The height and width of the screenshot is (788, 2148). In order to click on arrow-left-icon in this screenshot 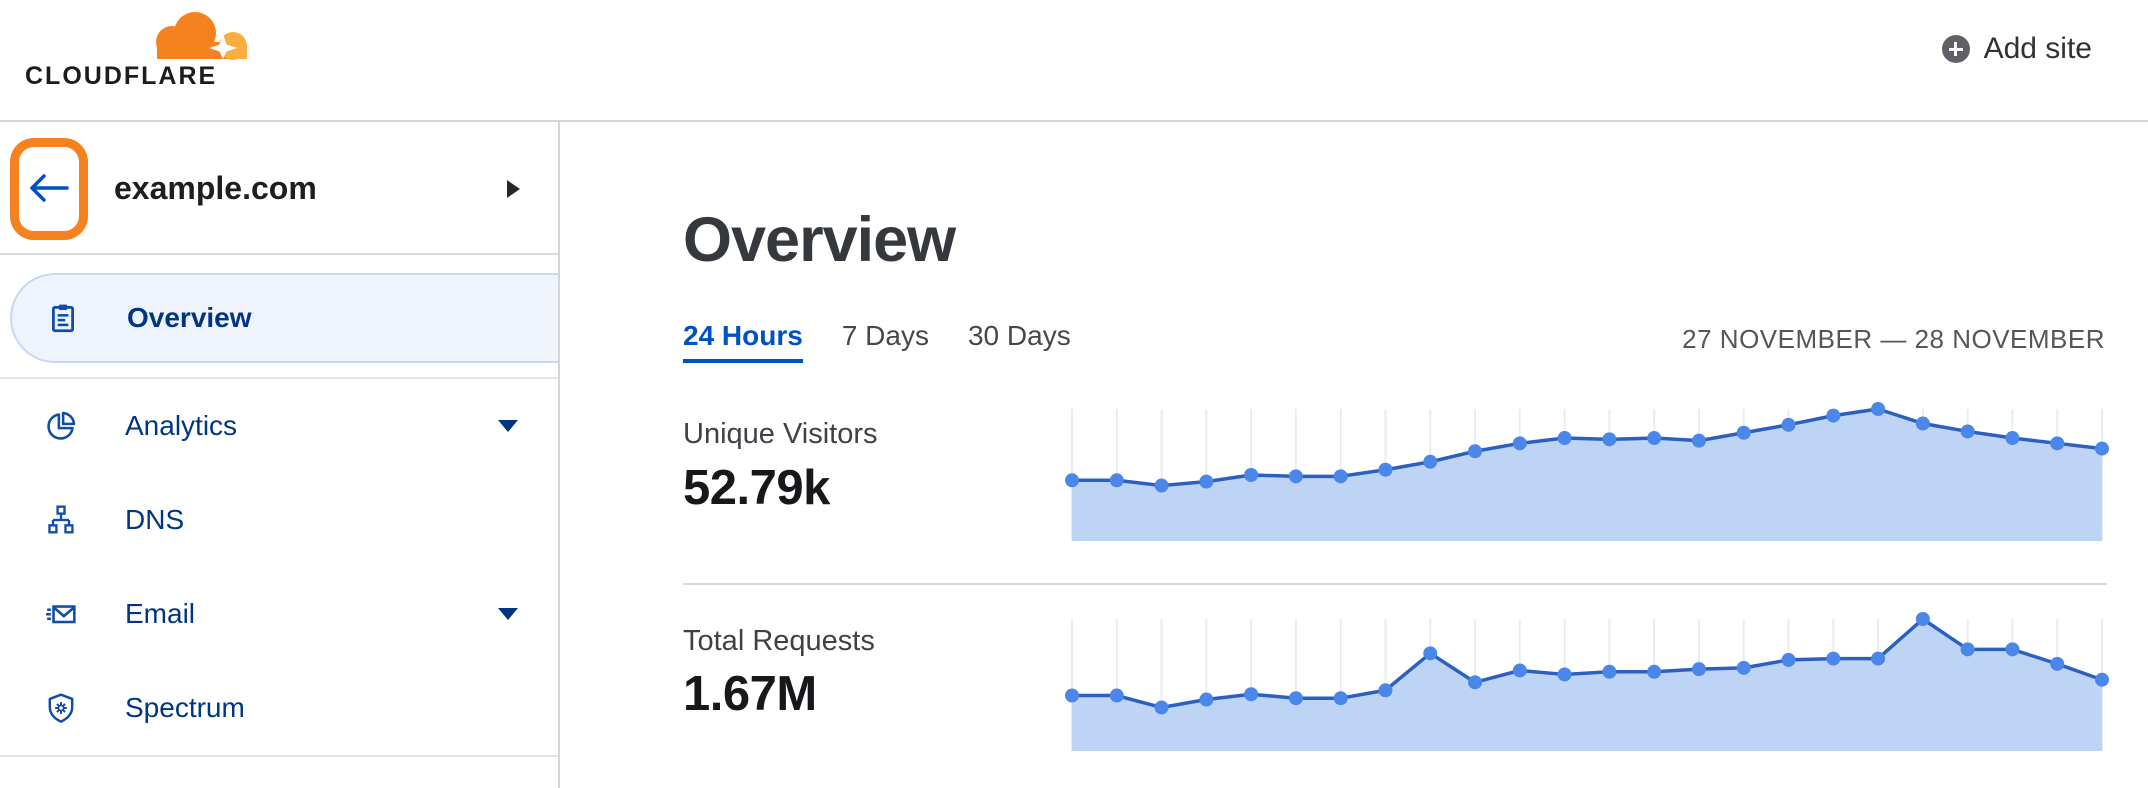, I will do `click(49, 188)`.